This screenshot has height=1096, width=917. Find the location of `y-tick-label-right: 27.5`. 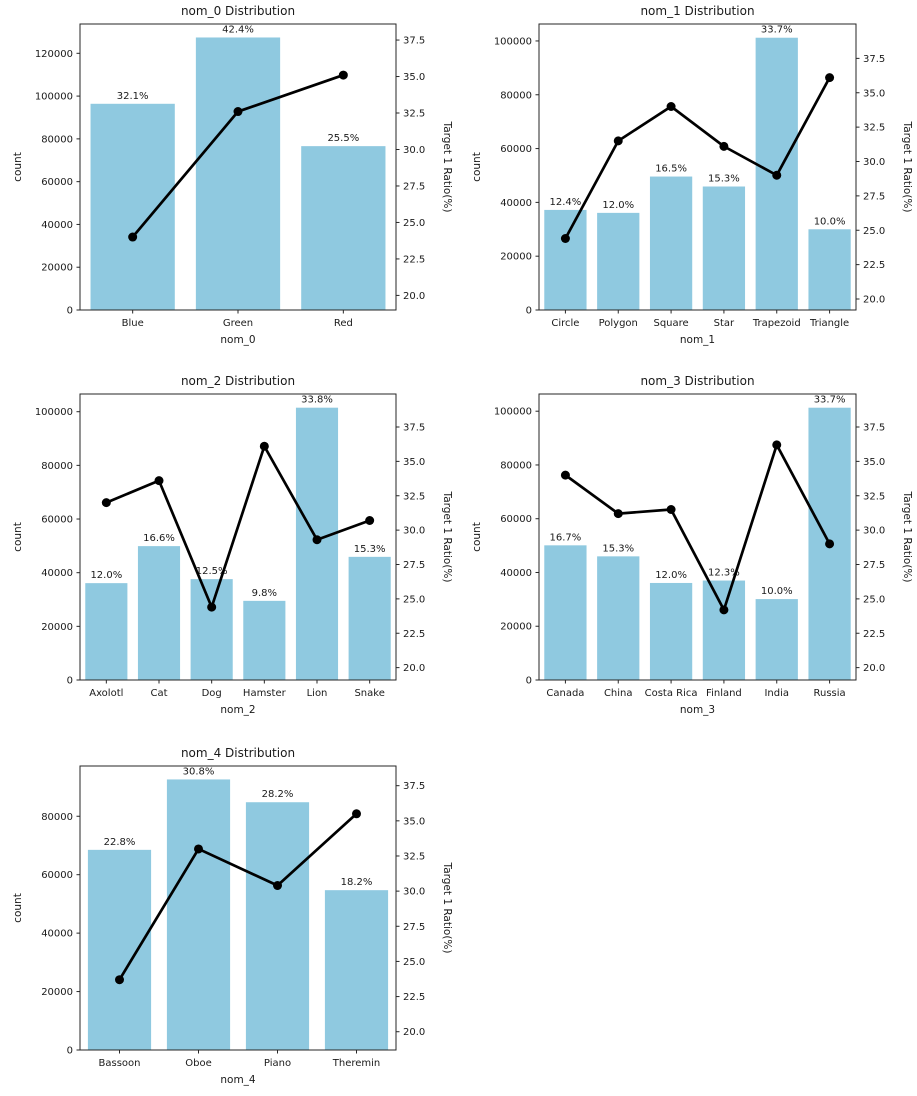

y-tick-label-right: 27.5 is located at coordinates (874, 565).